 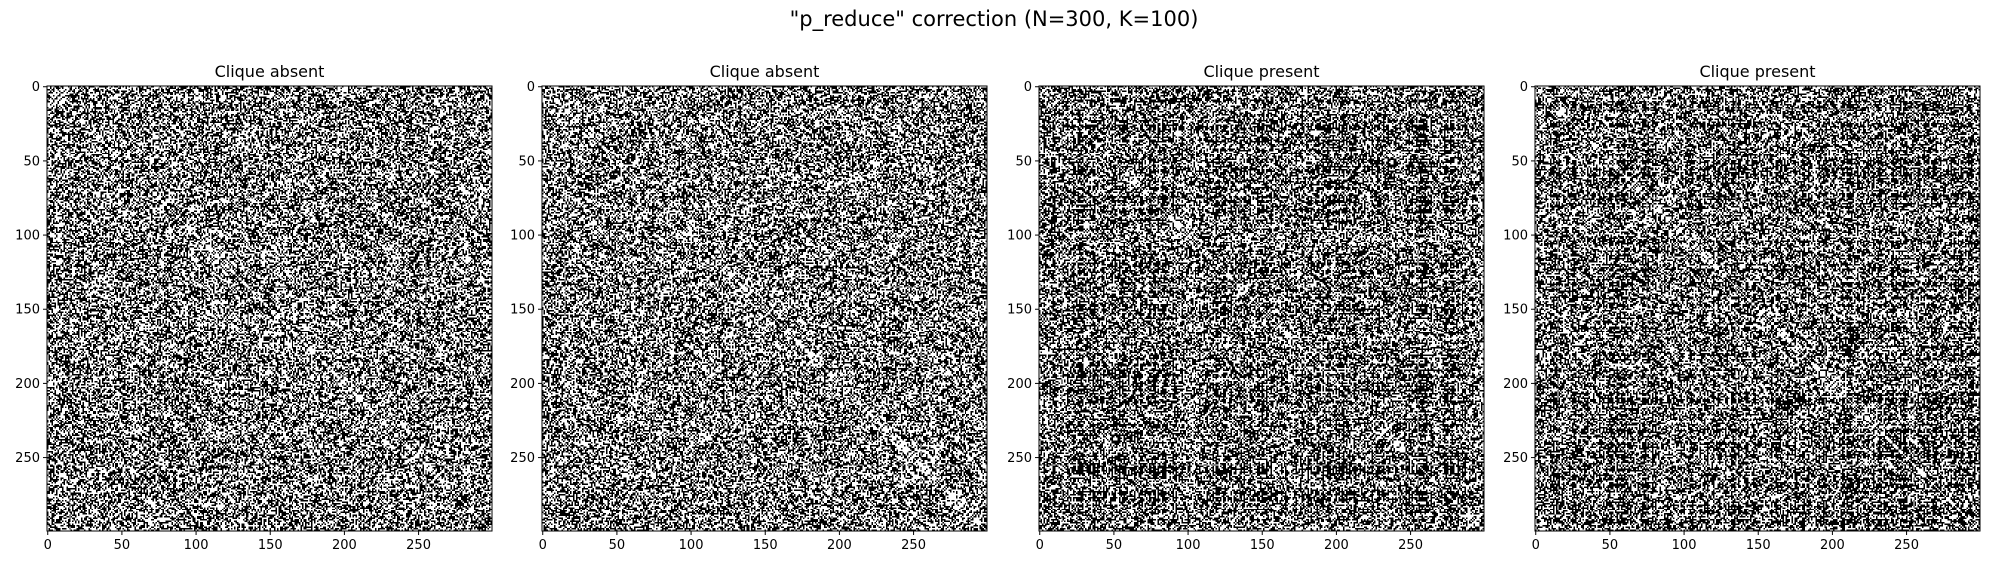 What do you see at coordinates (994, 19) in the screenshot?
I see `figure-suptitle: "p_reduce" correction (N=300, K=100)` at bounding box center [994, 19].